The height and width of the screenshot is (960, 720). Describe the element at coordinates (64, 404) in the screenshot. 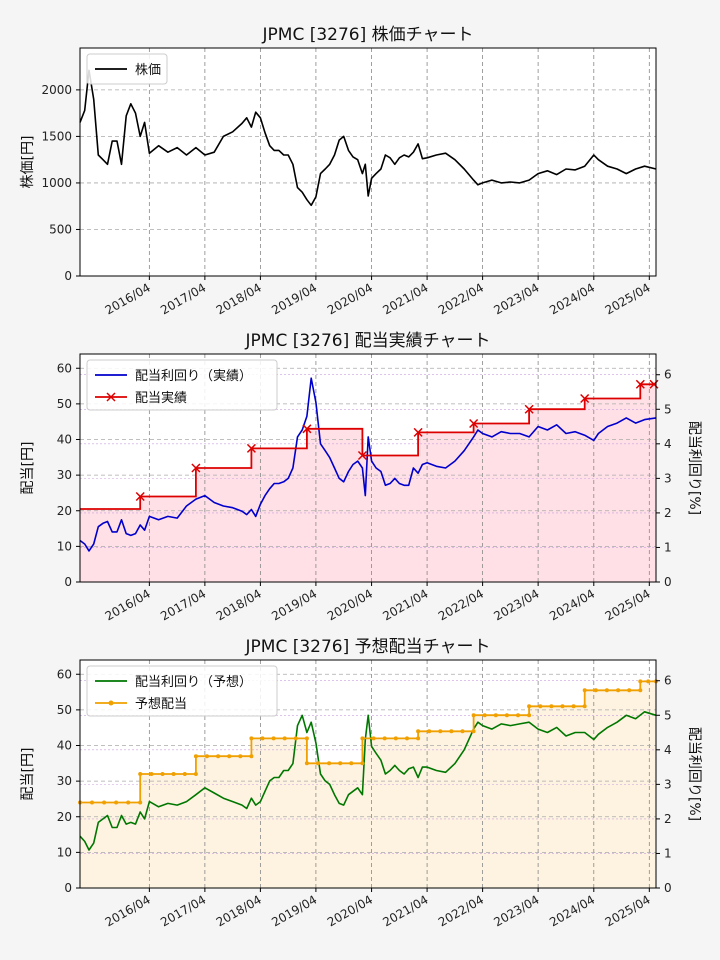

I see `y-tick-label: 50` at that location.